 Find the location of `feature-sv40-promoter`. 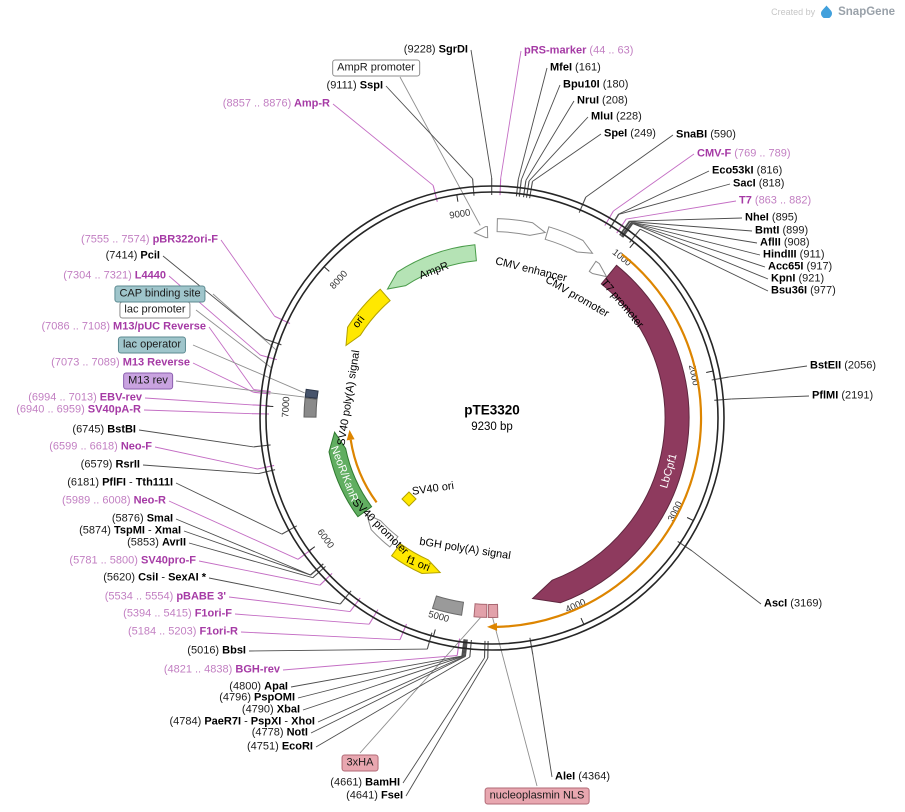

feature-sv40-promoter is located at coordinates (382, 530).